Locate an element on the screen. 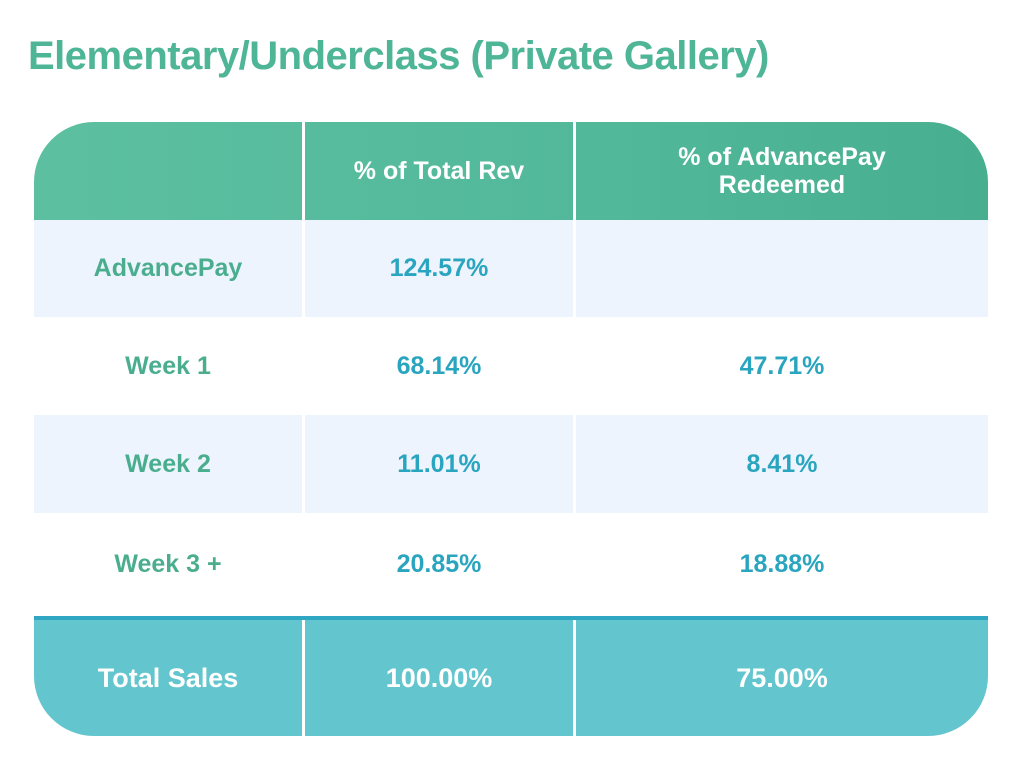 The height and width of the screenshot is (781, 1024). total-row: Total Sales 100.00% 75.00% is located at coordinates (511, 678).